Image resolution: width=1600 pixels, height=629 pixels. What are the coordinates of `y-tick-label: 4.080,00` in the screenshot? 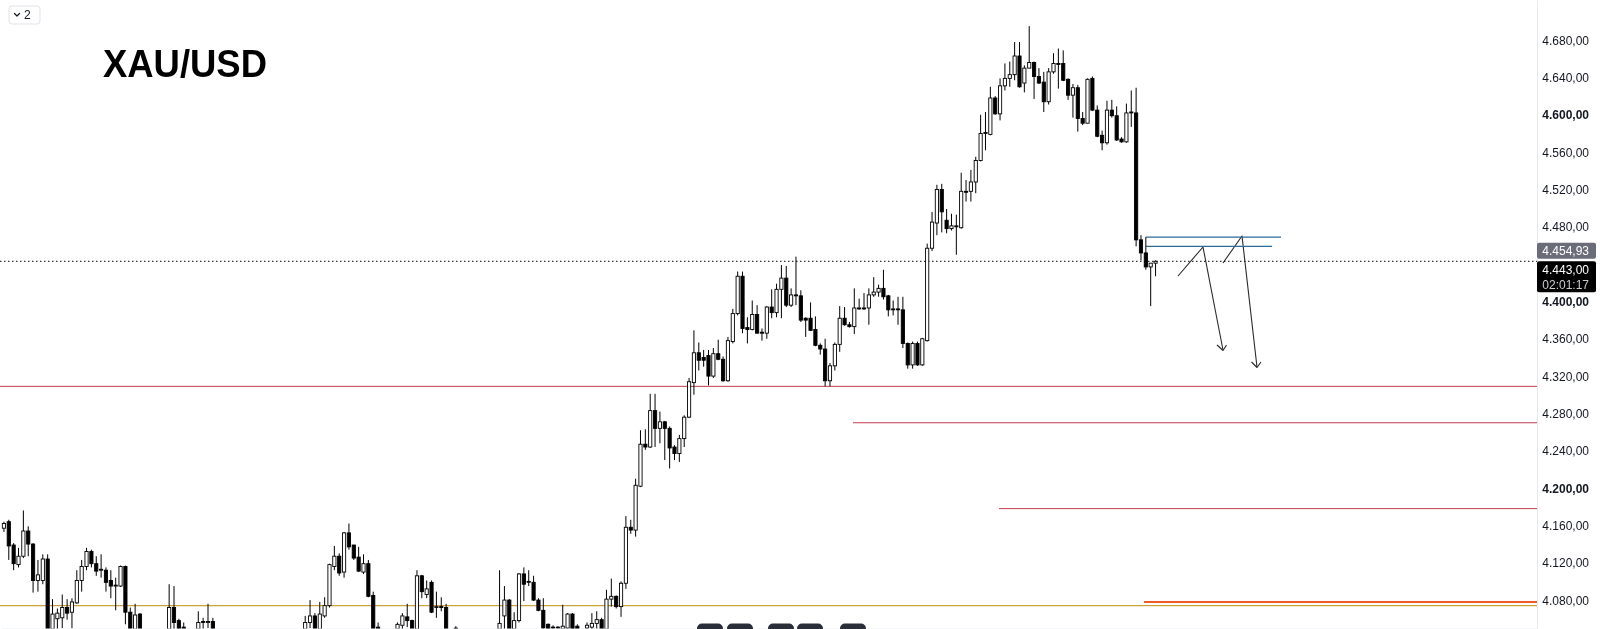 It's located at (1566, 600).